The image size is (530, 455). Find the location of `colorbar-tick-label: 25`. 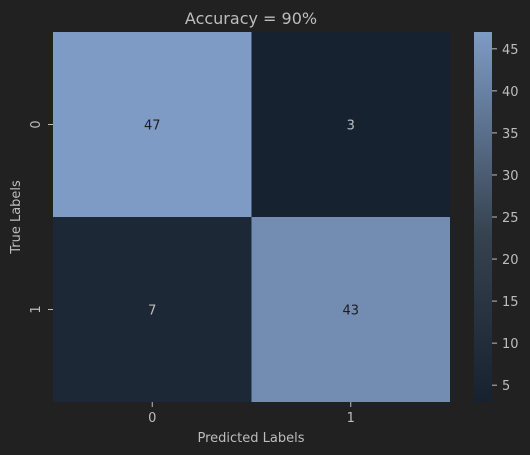

colorbar-tick-label: 25 is located at coordinates (510, 218).